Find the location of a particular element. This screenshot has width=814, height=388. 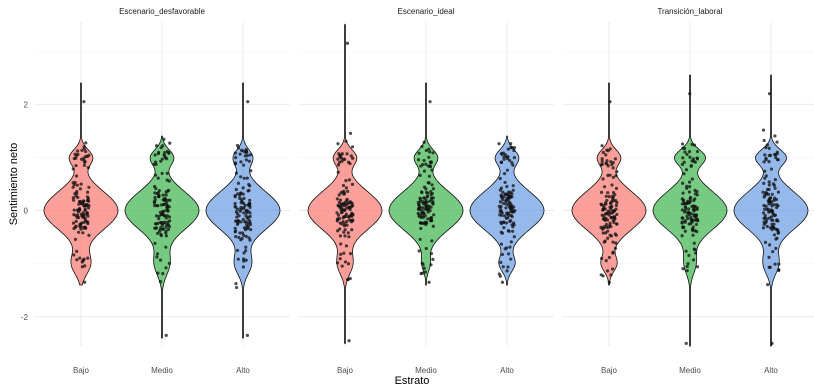

x-tick-label: Alto is located at coordinates (243, 370).